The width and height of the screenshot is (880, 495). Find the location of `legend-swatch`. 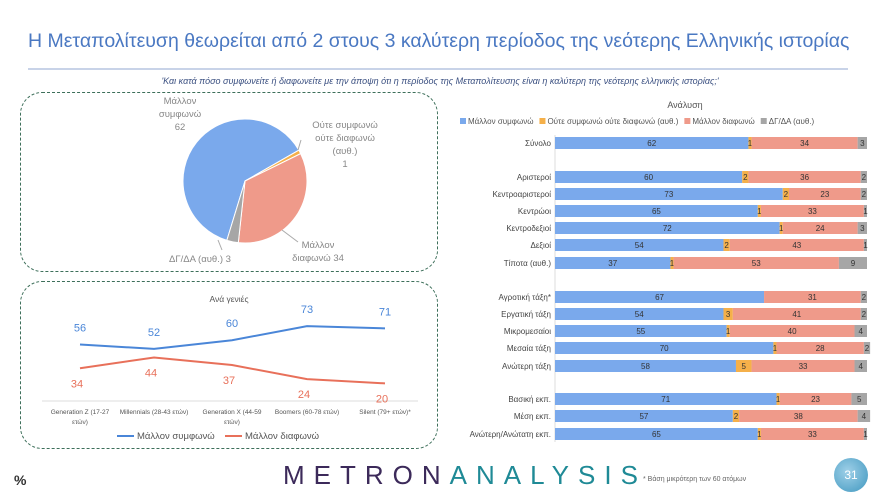

legend-swatch is located at coordinates (542, 121).